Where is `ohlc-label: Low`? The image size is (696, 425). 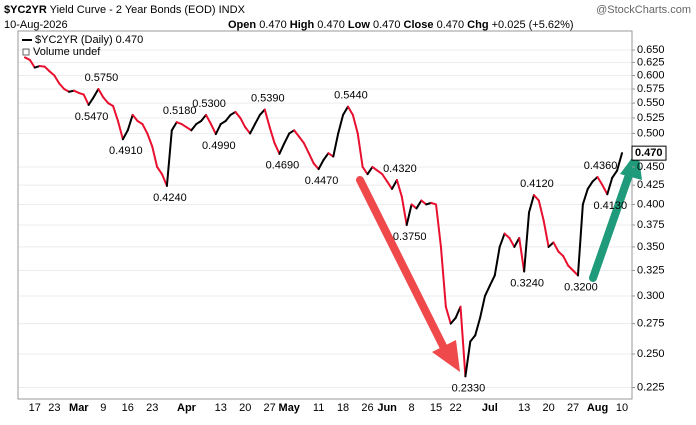 ohlc-label: Low is located at coordinates (359, 25).